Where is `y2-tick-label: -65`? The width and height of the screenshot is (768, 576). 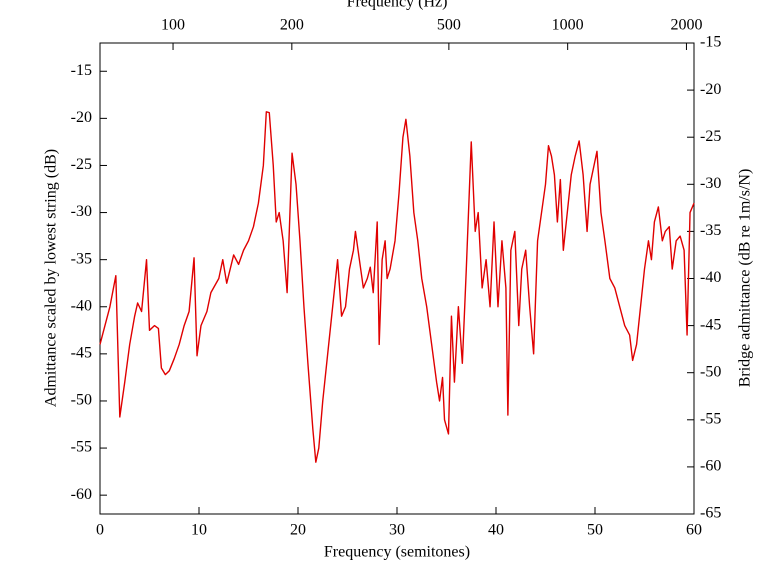
y2-tick-label: -65 is located at coordinates (710, 513).